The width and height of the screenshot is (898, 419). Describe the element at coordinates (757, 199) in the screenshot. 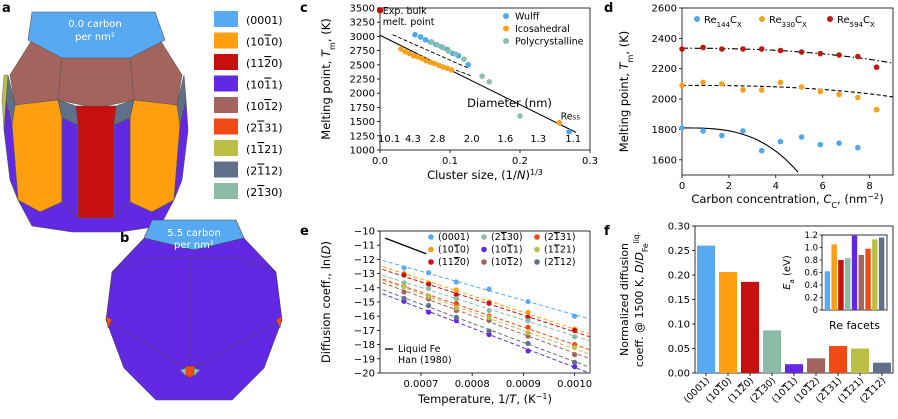

I see `d-xlabel-part-0: Carbon concentration,` at that location.